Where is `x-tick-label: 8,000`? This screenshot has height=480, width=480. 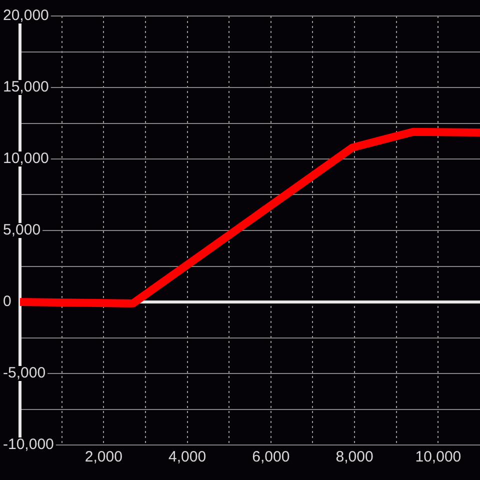 x-tick-label: 8,000 is located at coordinates (355, 457).